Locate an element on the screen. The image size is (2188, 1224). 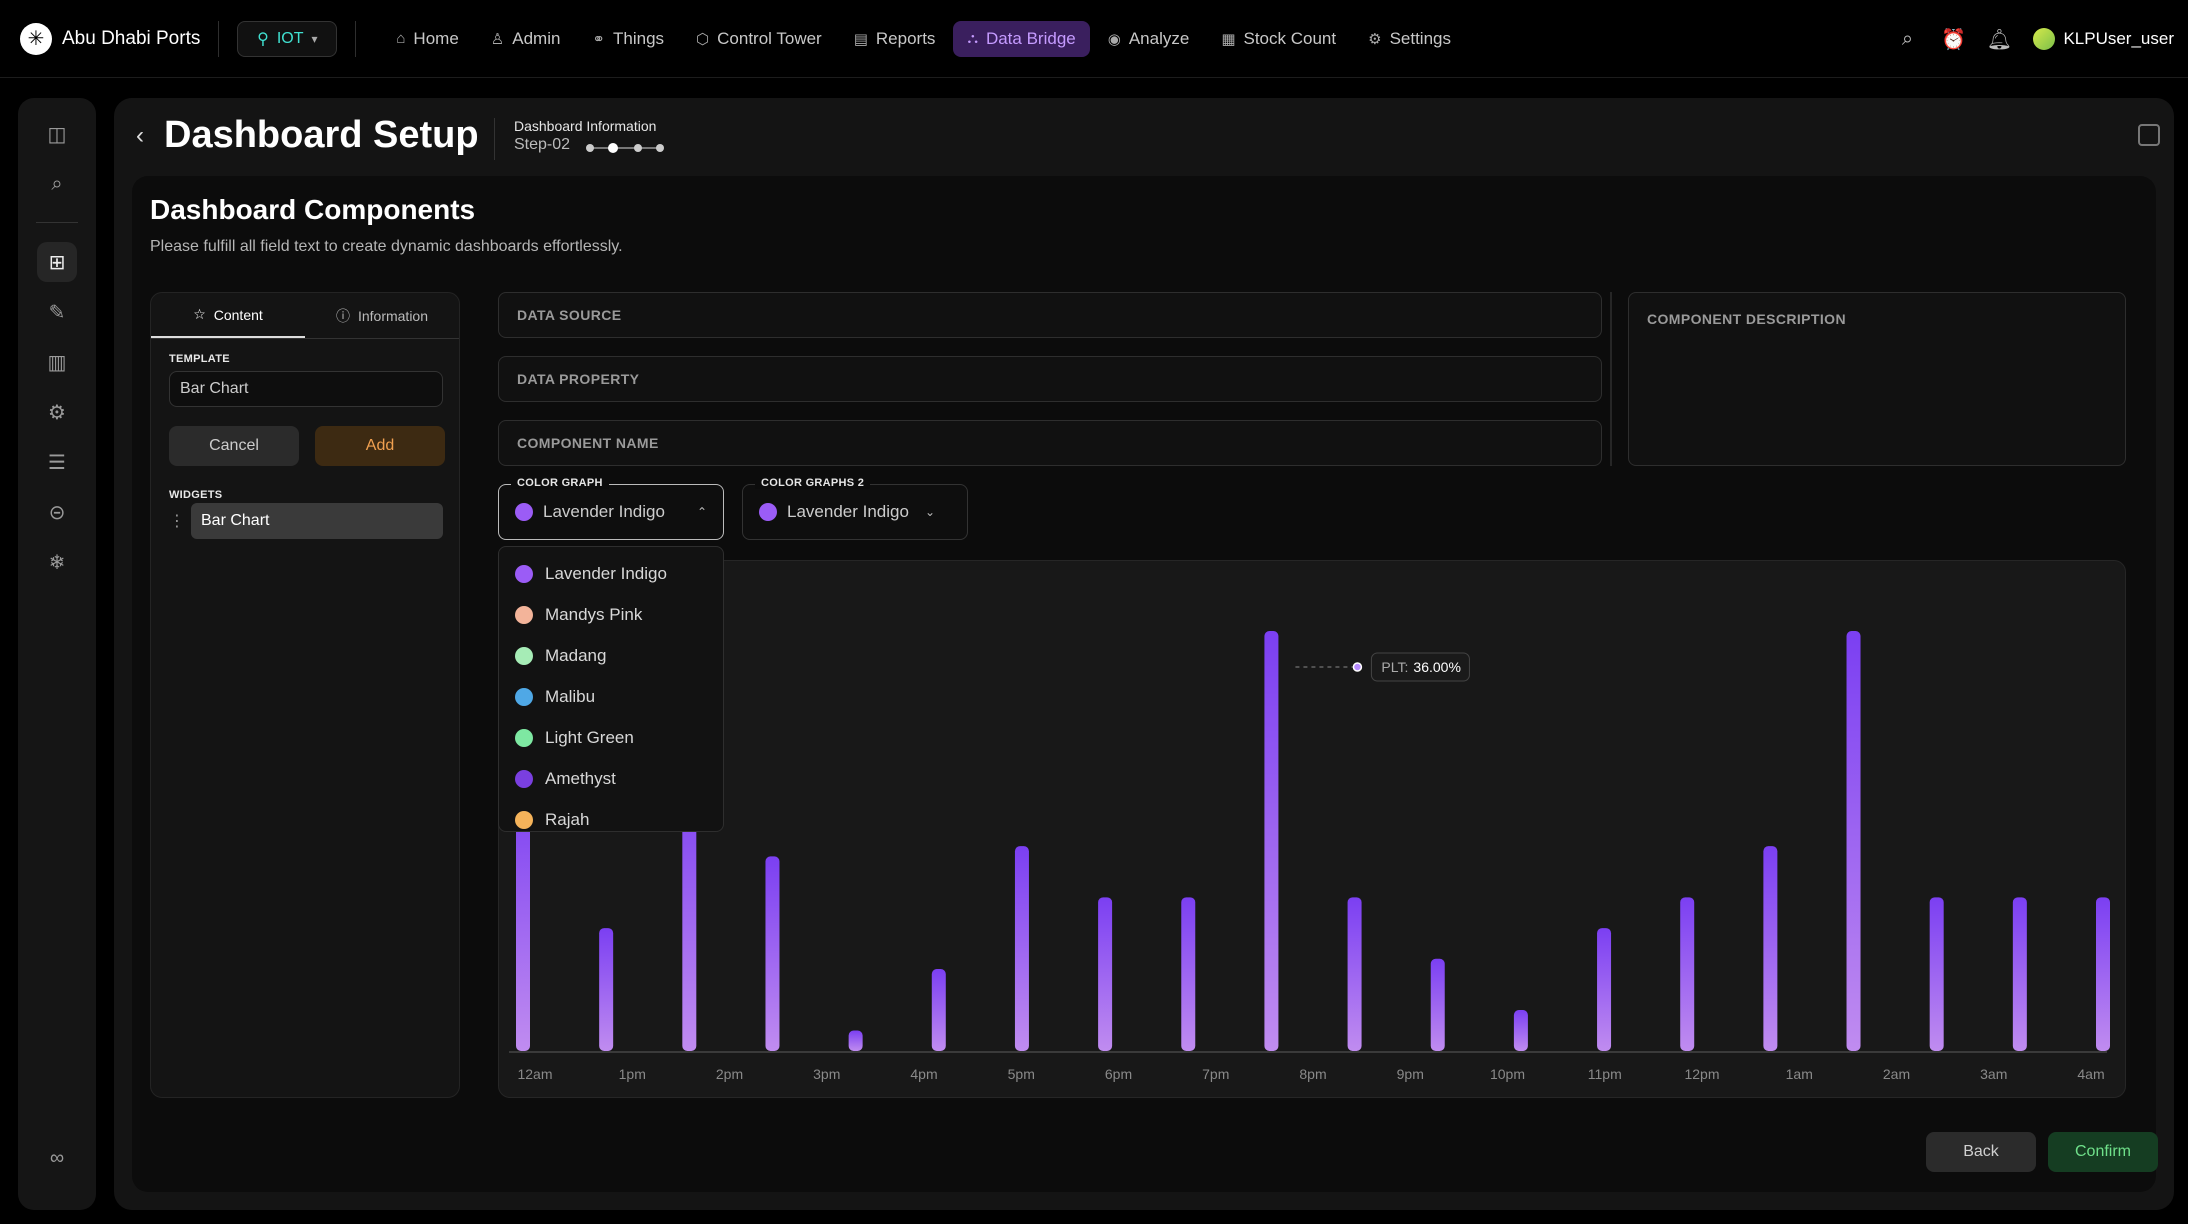
x-tick-label: 3pm is located at coordinates (826, 1074).